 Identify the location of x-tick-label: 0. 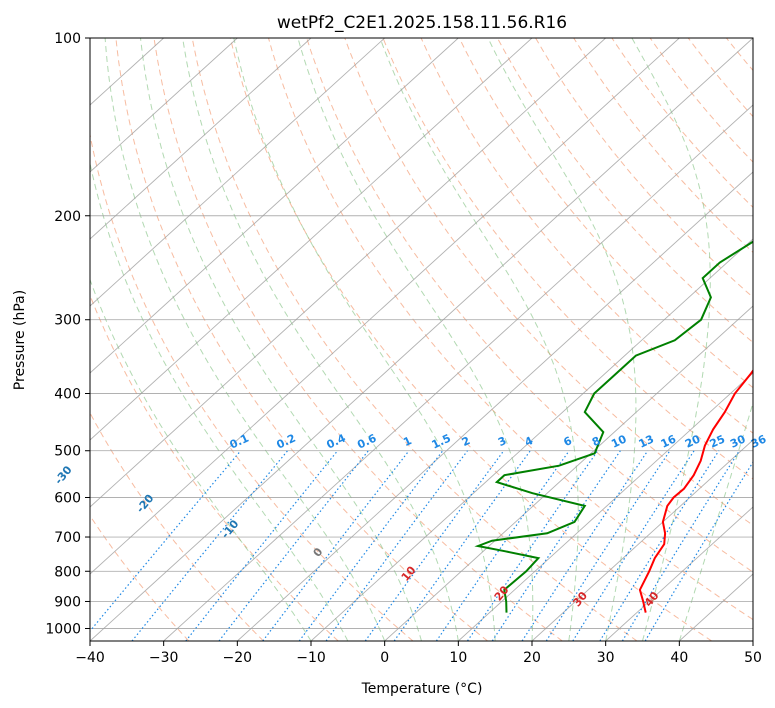
(384, 658).